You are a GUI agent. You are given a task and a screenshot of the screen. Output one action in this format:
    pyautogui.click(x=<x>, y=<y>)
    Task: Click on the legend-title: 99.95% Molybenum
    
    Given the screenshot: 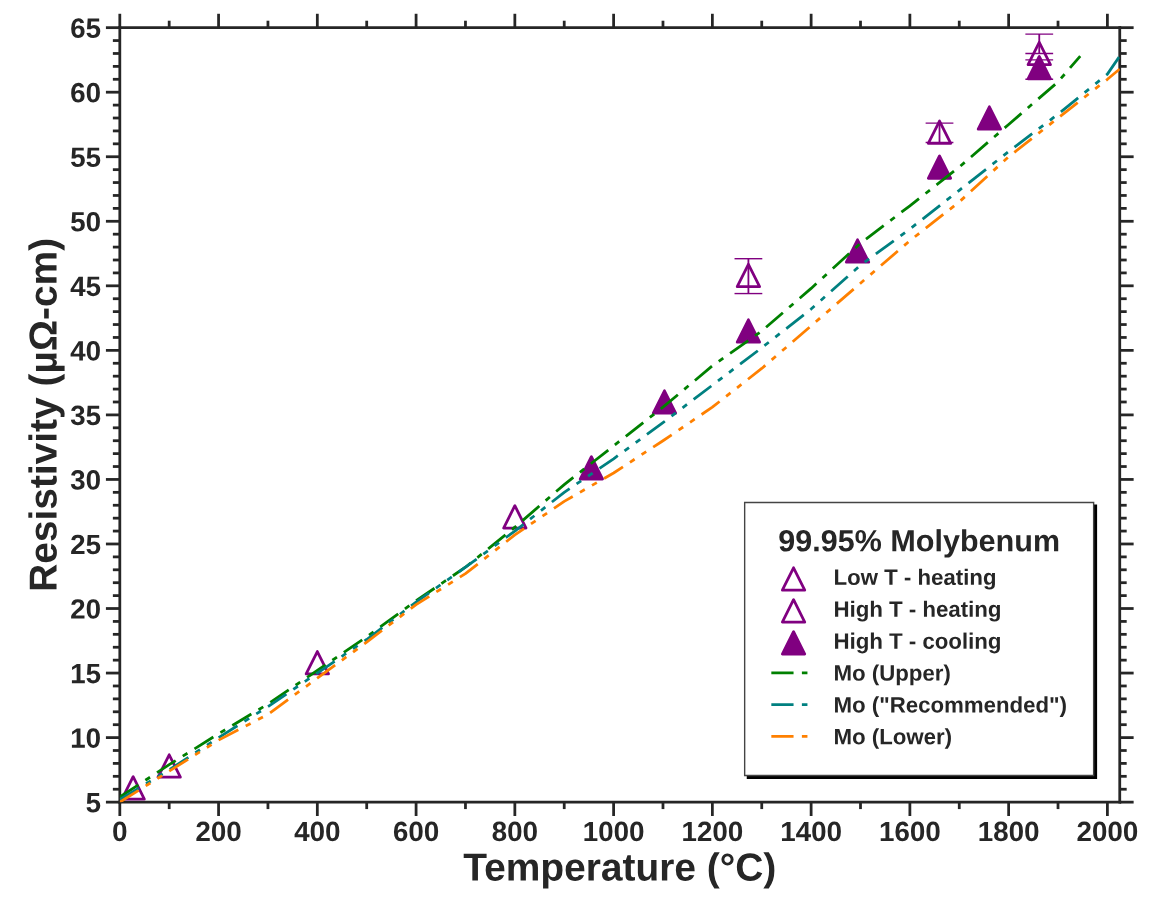 What is the action you would take?
    pyautogui.click(x=919, y=543)
    